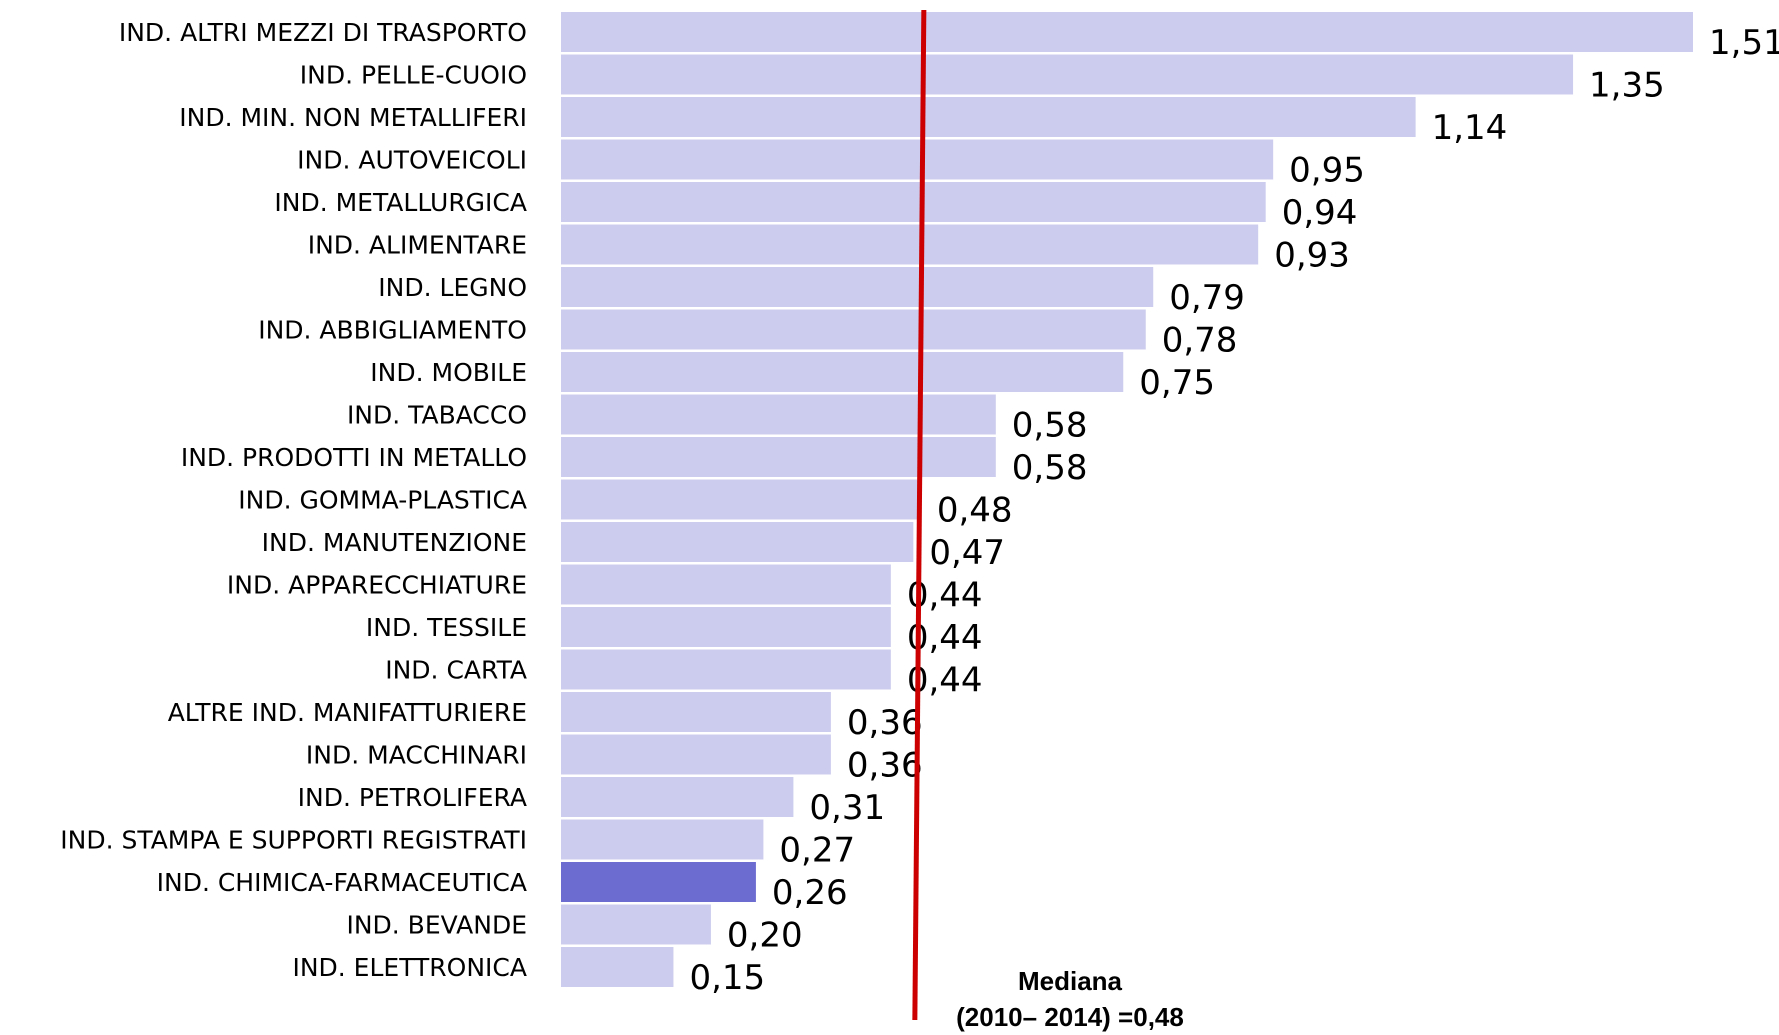 The image size is (1779, 1035). Describe the element at coordinates (400, 202) in the screenshot. I see `category-label: IND. METALLURGICA` at that location.